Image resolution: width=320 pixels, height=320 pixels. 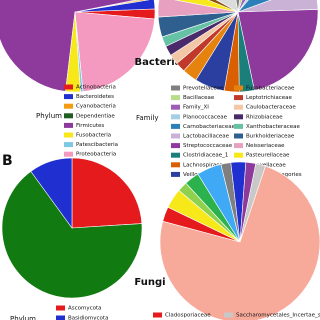 I want to click on legend-label: Proteobacteria, so click(x=96, y=155).